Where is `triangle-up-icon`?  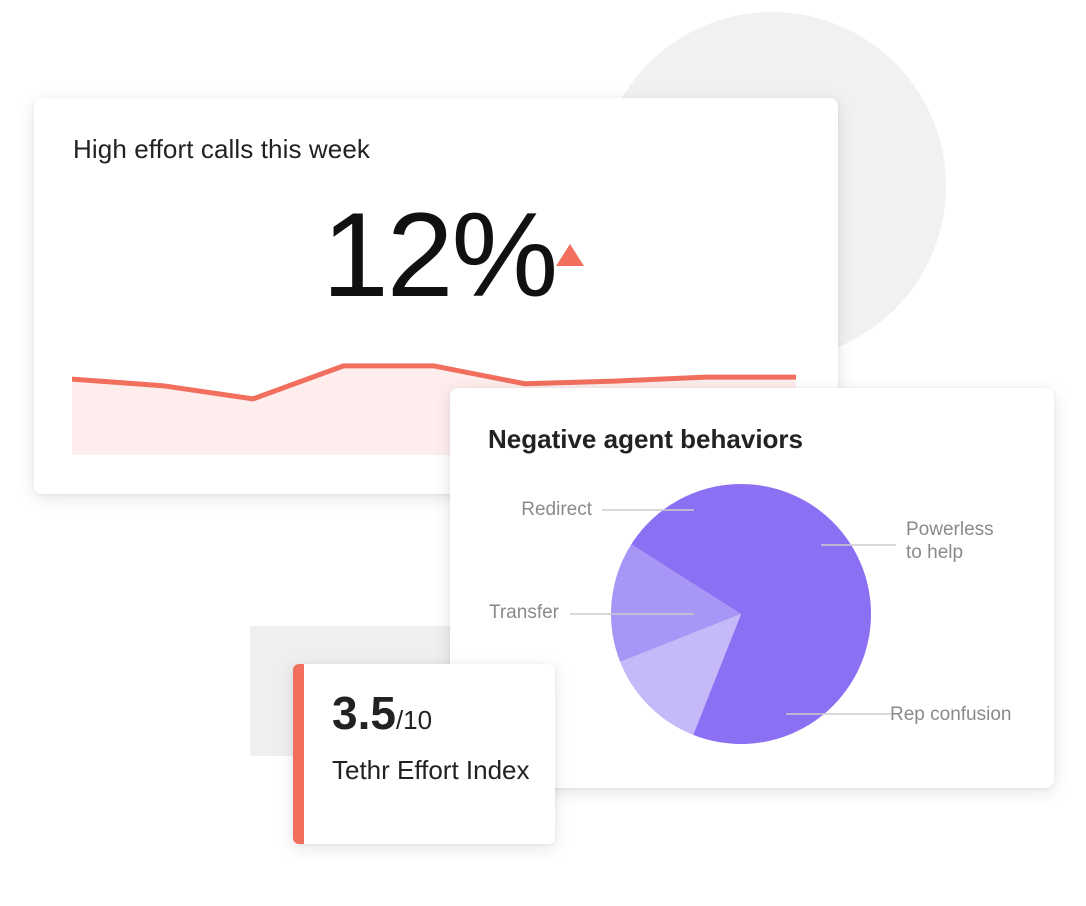 triangle-up-icon is located at coordinates (570, 255).